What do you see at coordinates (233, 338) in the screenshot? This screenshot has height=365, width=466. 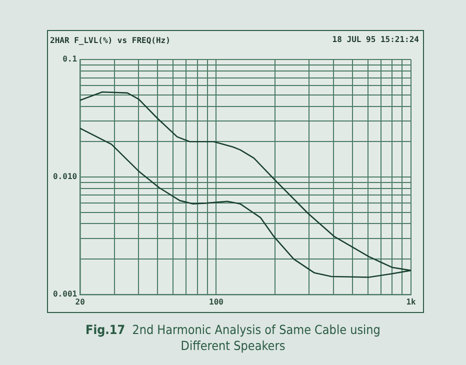 I see `text: Fig.17 2nd Harmonic Analysis of Same Cable using Different Speakers` at bounding box center [233, 338].